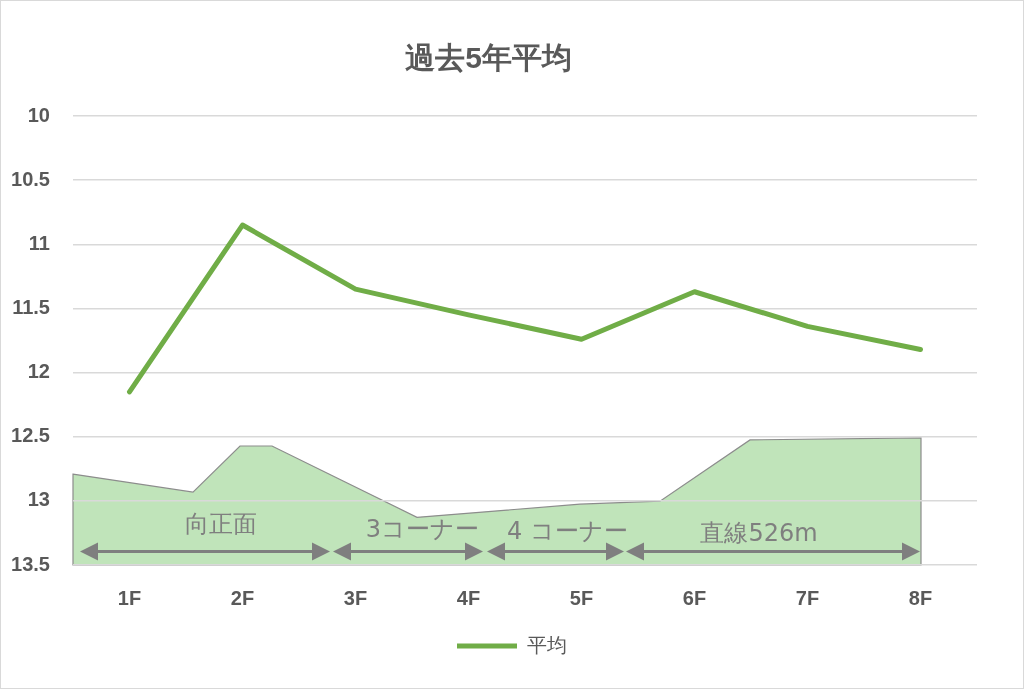 The image size is (1024, 689). I want to click on x-tick-label: 2F, so click(242, 597).